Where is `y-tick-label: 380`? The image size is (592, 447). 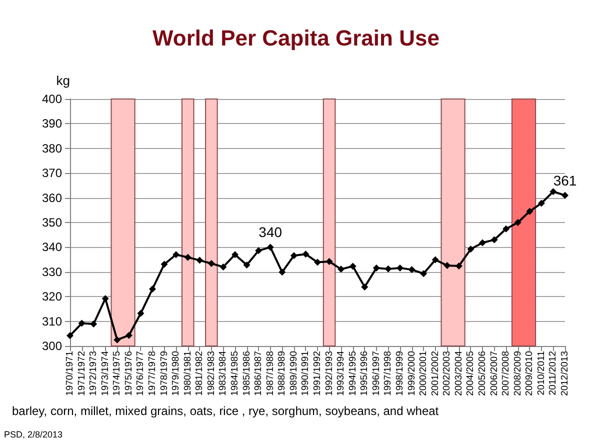 y-tick-label: 380 is located at coordinates (52, 148).